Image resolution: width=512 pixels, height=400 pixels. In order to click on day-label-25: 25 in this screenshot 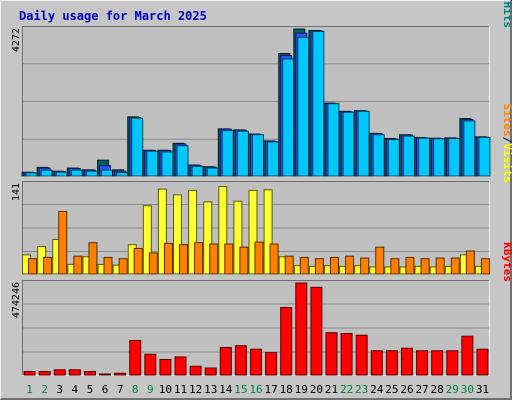, I will do `click(391, 389)`.